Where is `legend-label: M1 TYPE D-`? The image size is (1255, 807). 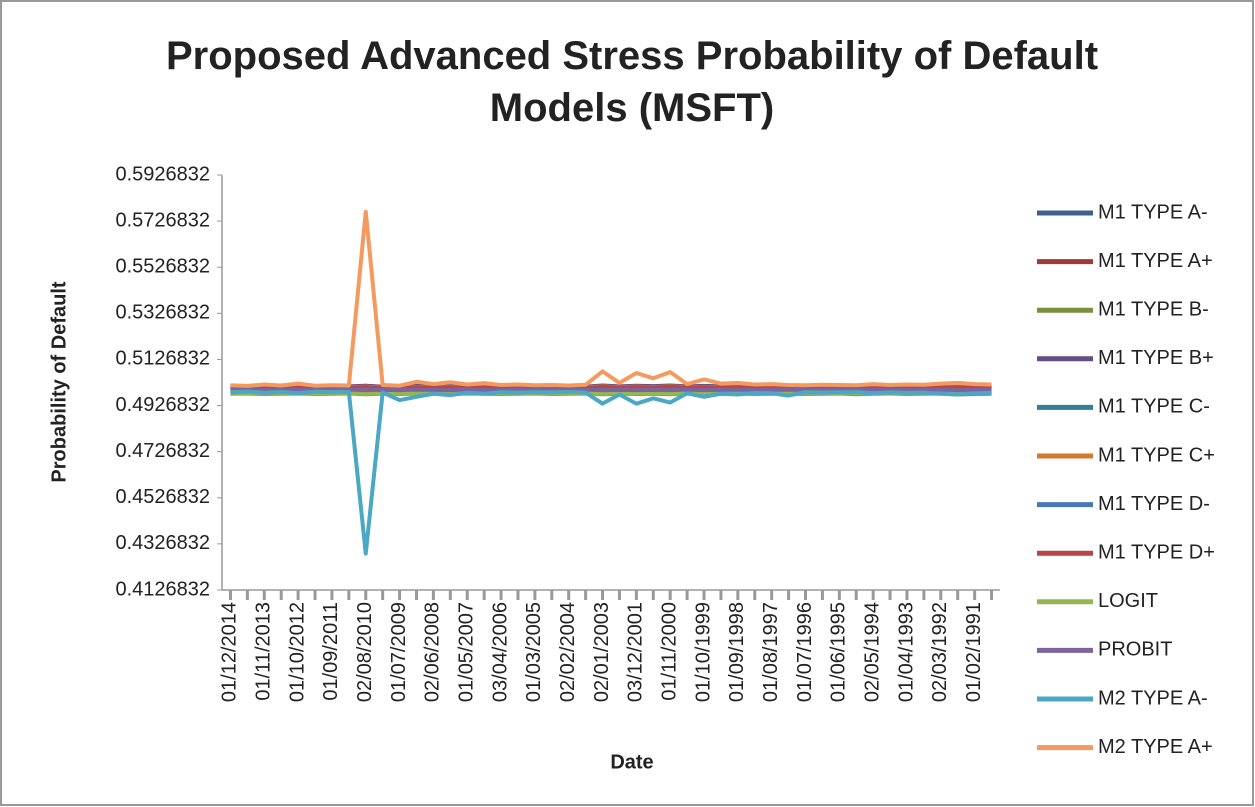 legend-label: M1 TYPE D- is located at coordinates (1154, 504).